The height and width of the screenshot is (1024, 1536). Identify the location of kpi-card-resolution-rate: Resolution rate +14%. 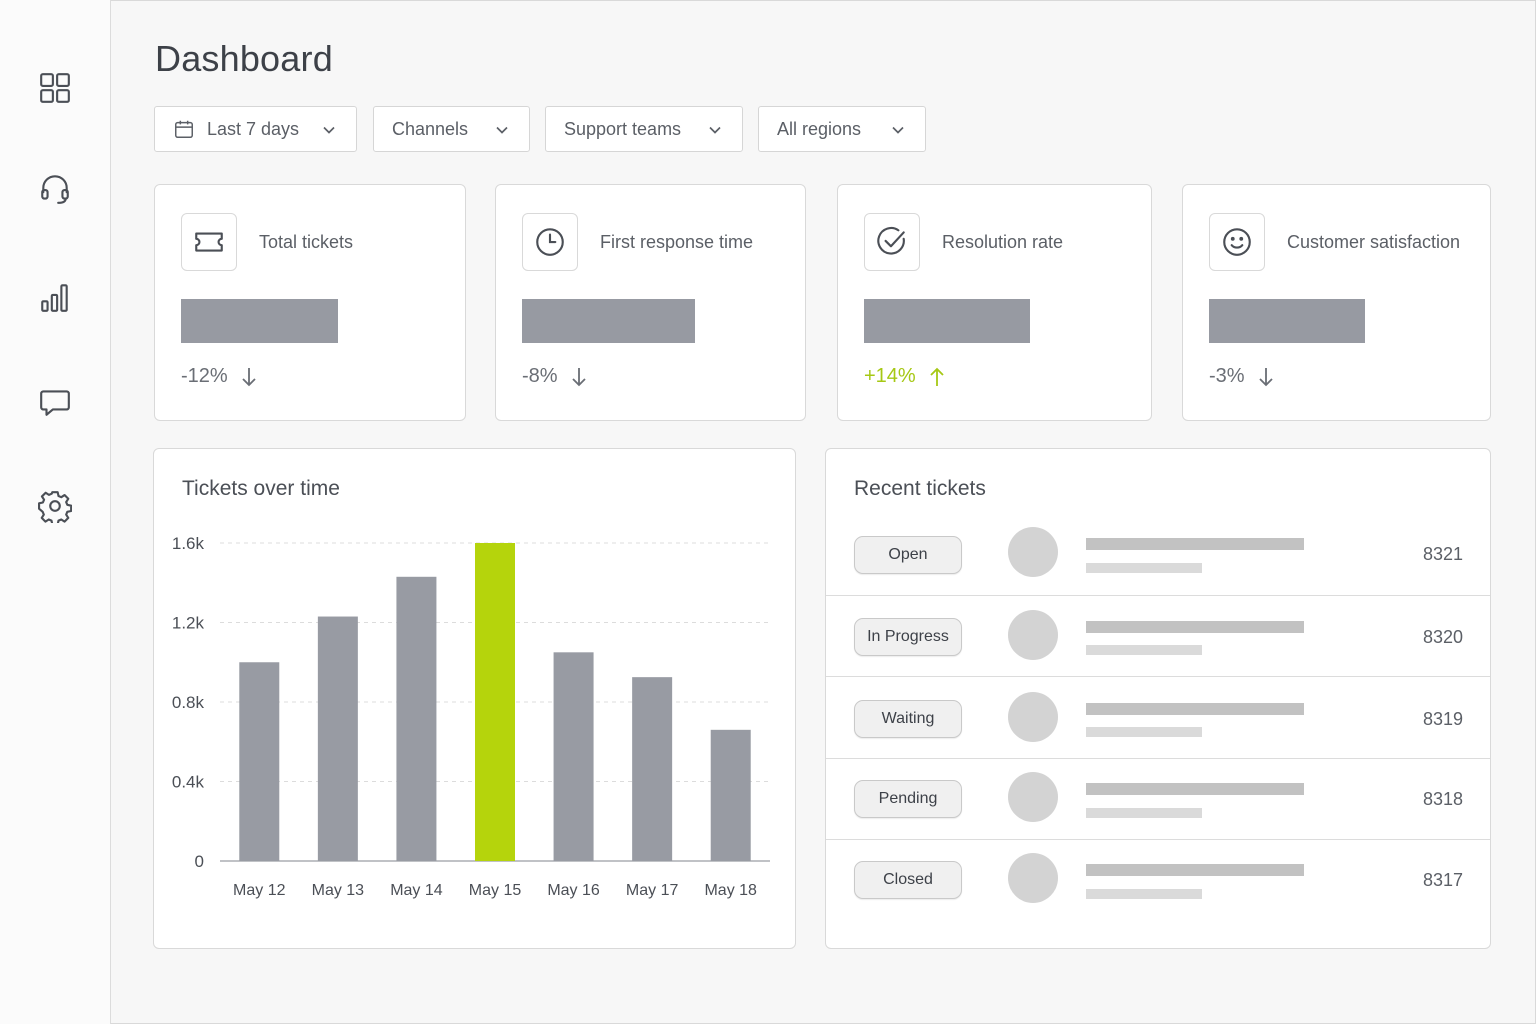
(994, 302).